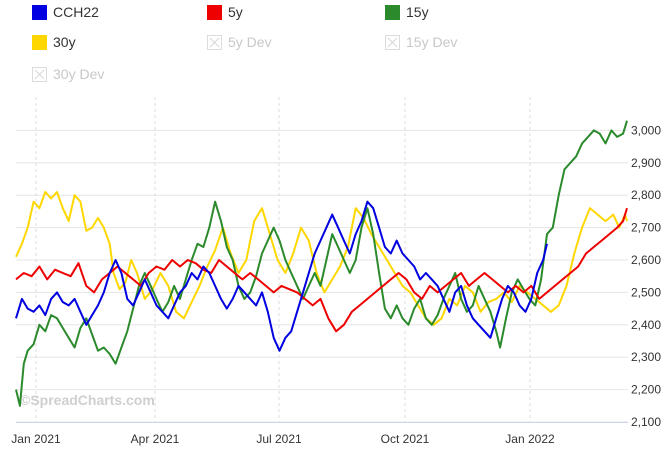 The width and height of the screenshot is (668, 460). What do you see at coordinates (235, 12) in the screenshot?
I see `legend-label-5y: 5y` at bounding box center [235, 12].